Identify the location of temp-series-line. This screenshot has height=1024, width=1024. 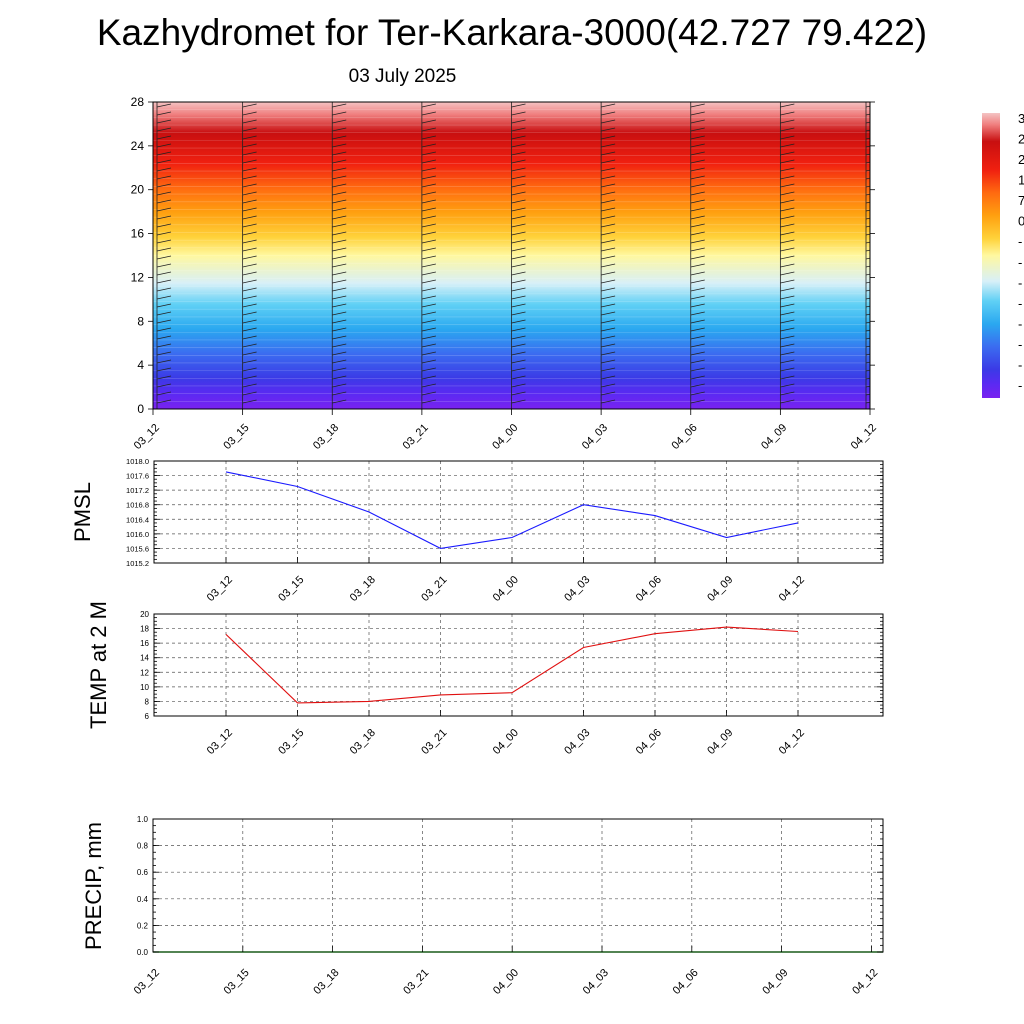
(512, 665).